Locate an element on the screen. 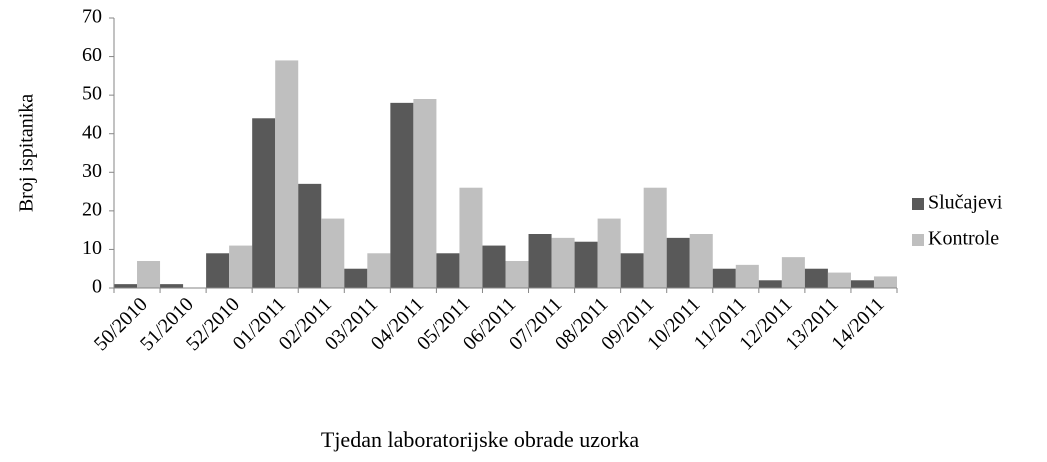 The image size is (1047, 462). y-tick-label: 70 is located at coordinates (92, 17).